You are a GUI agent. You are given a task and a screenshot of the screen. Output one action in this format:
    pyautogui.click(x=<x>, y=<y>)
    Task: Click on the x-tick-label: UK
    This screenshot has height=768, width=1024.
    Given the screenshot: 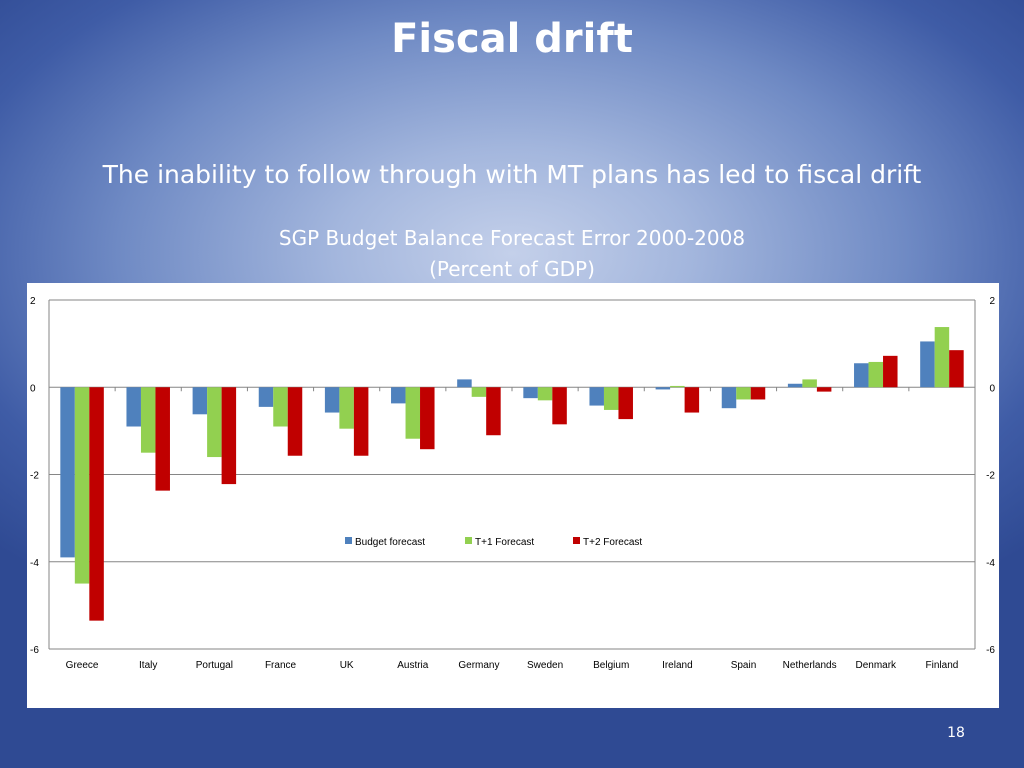 What is the action you would take?
    pyautogui.click(x=347, y=665)
    